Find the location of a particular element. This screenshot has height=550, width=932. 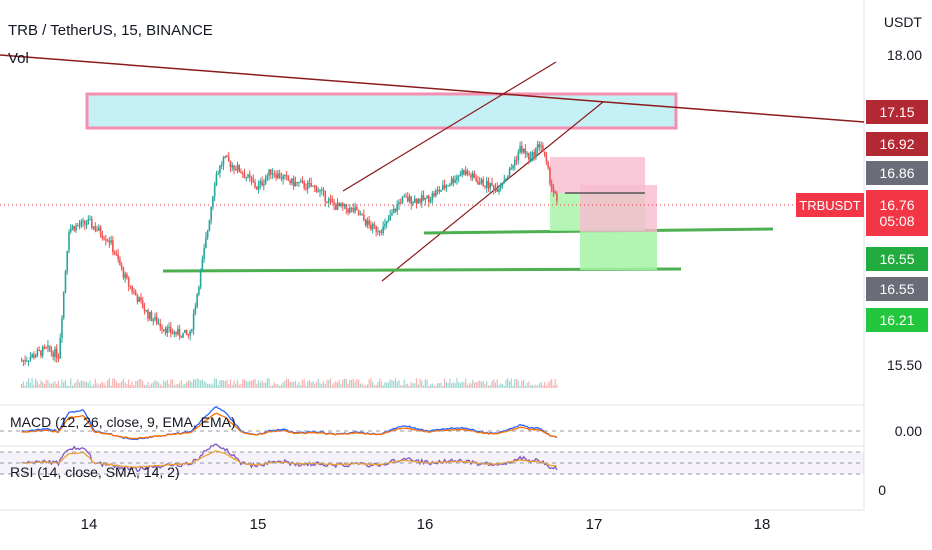

time-tick-17: 17 is located at coordinates (594, 524).